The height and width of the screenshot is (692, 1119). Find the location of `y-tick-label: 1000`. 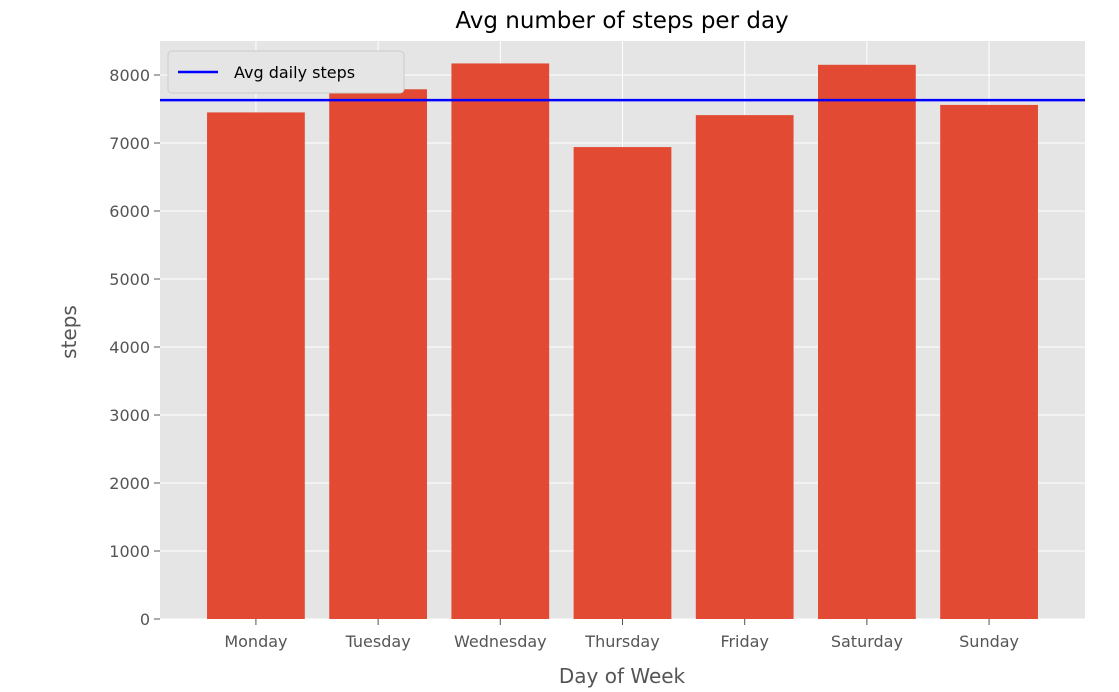

y-tick-label: 1000 is located at coordinates (129, 551).